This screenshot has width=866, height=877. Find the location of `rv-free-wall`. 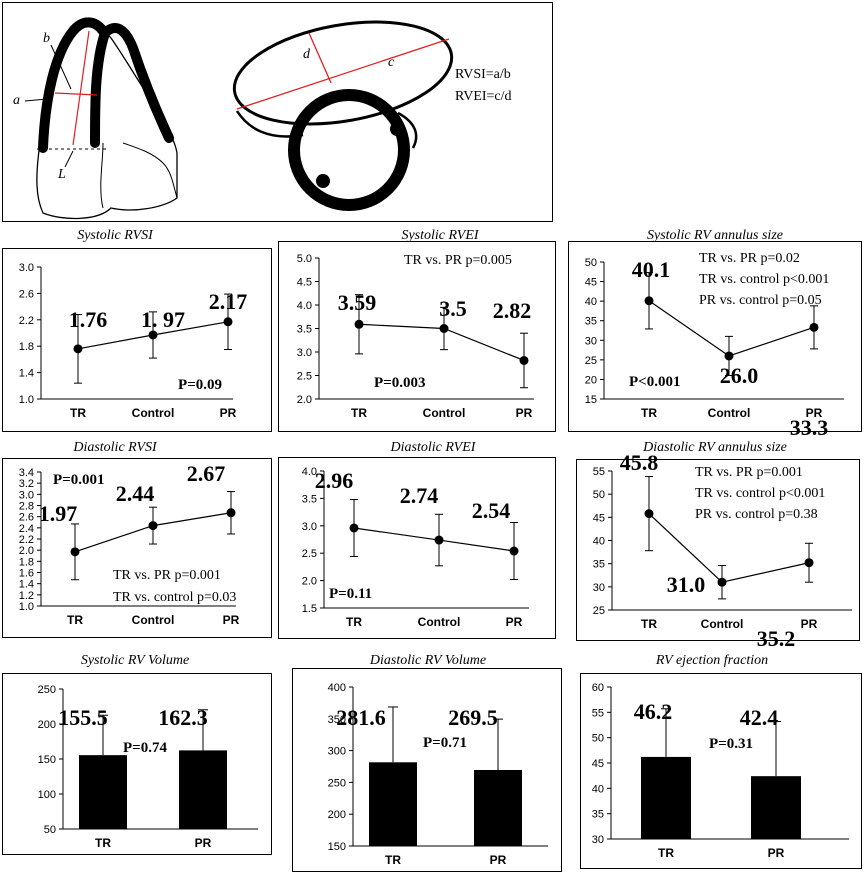

rv-free-wall is located at coordinates (73, 85).